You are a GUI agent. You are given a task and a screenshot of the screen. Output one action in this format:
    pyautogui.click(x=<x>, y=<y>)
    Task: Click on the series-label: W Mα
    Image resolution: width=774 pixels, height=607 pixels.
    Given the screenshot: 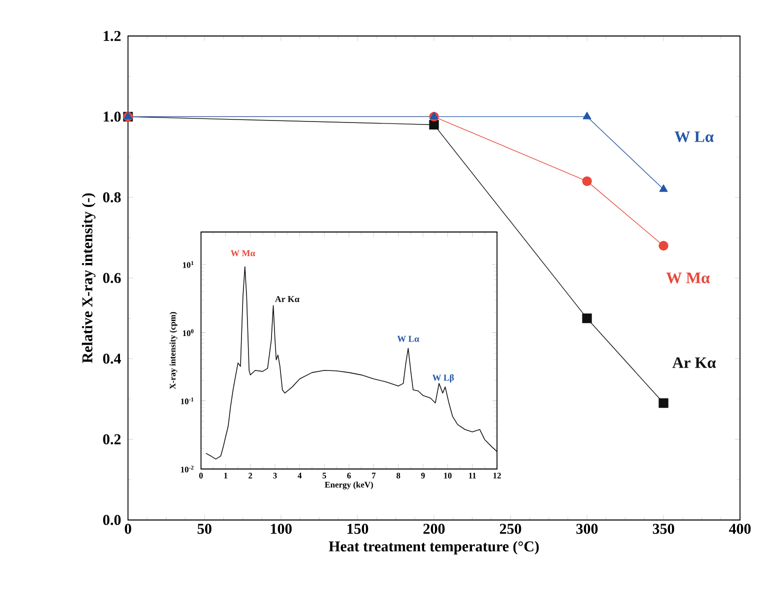 What is the action you would take?
    pyautogui.click(x=688, y=278)
    